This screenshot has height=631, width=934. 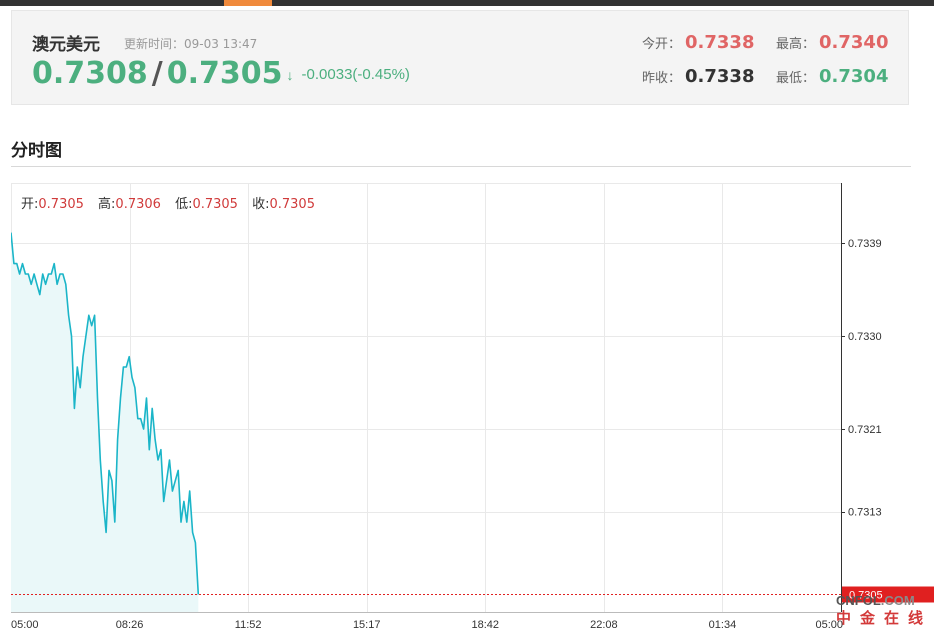 I want to click on y-axis-ticks: 0.7339 0.7330 0.7321 0.7313, so click(x=861, y=378).